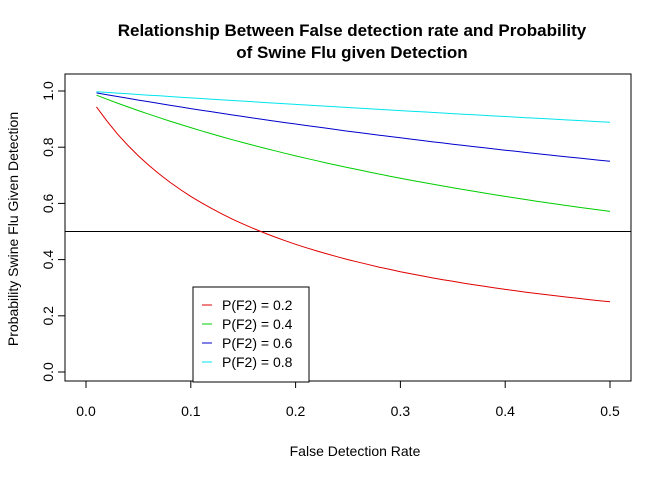  What do you see at coordinates (191, 411) in the screenshot?
I see `x-tick-label: 0.1` at bounding box center [191, 411].